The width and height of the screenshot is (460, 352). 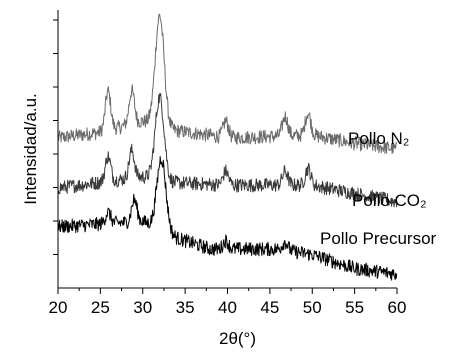 I want to click on x-tick-label-5: 45, so click(x=269, y=307).